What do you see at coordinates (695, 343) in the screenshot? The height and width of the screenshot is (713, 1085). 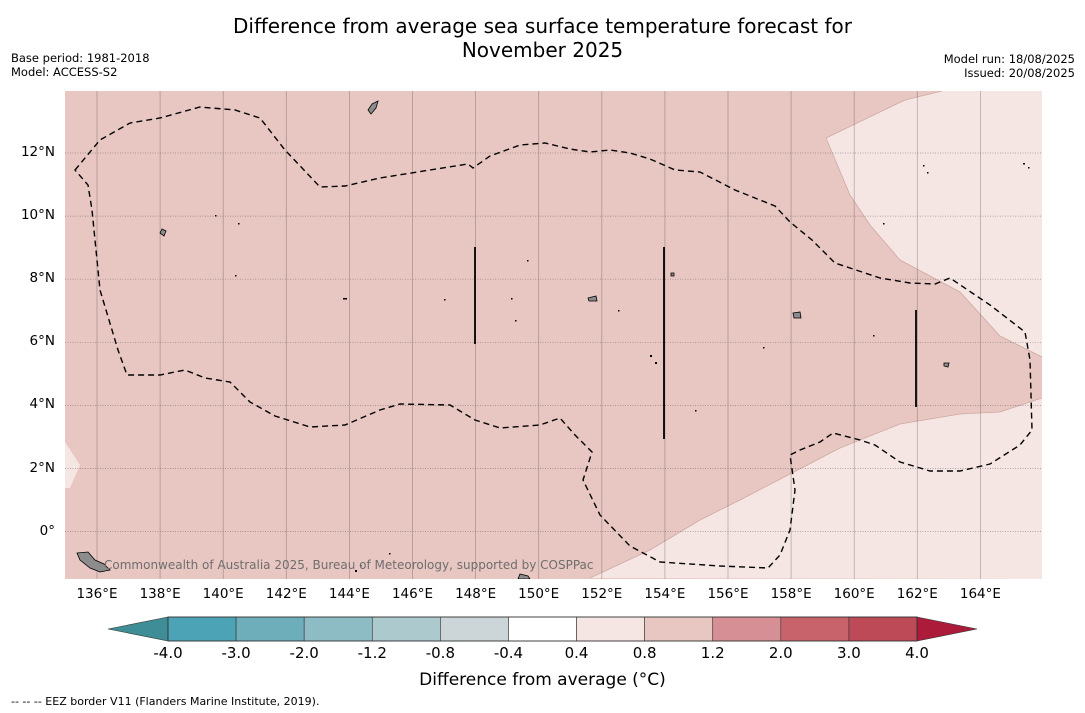 I see `boundary-segments` at bounding box center [695, 343].